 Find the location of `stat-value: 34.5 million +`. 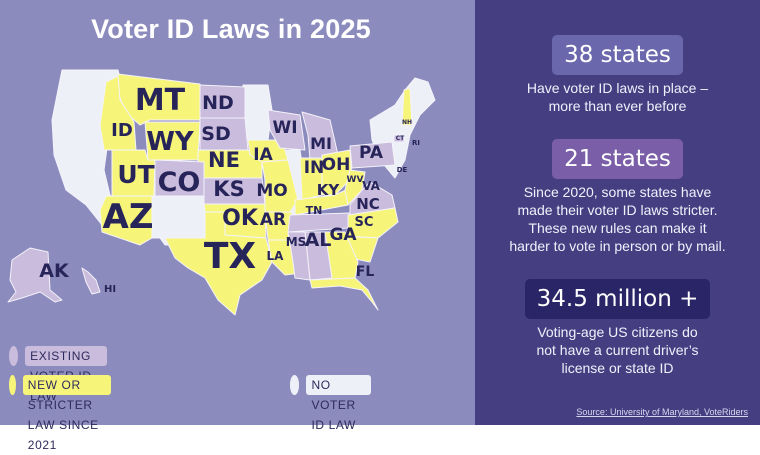

stat-value: 34.5 million + is located at coordinates (617, 299).